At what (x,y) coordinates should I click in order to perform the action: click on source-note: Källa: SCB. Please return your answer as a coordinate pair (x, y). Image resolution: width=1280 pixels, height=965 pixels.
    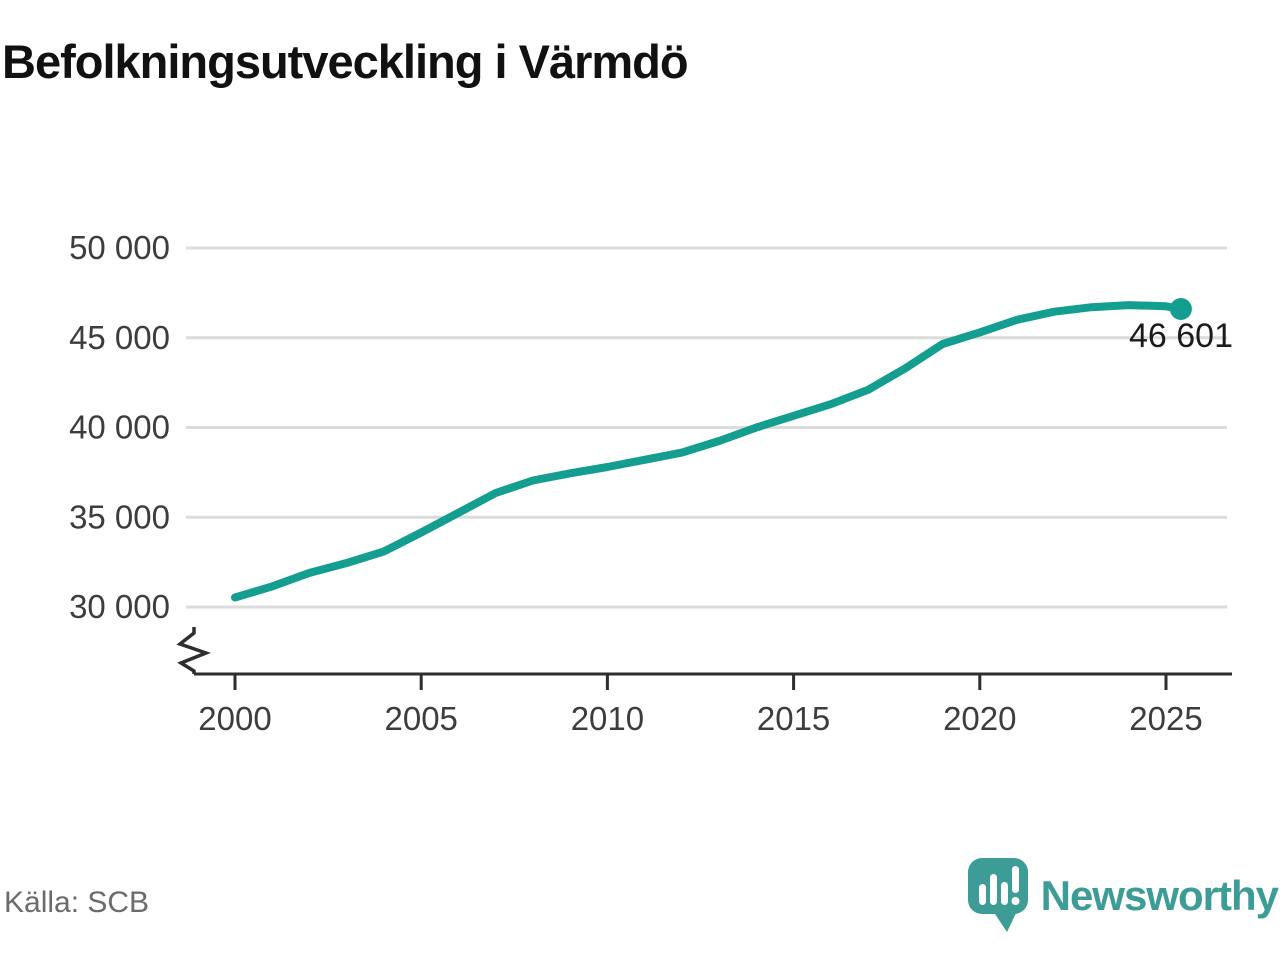
    Looking at the image, I should click on (77, 902).